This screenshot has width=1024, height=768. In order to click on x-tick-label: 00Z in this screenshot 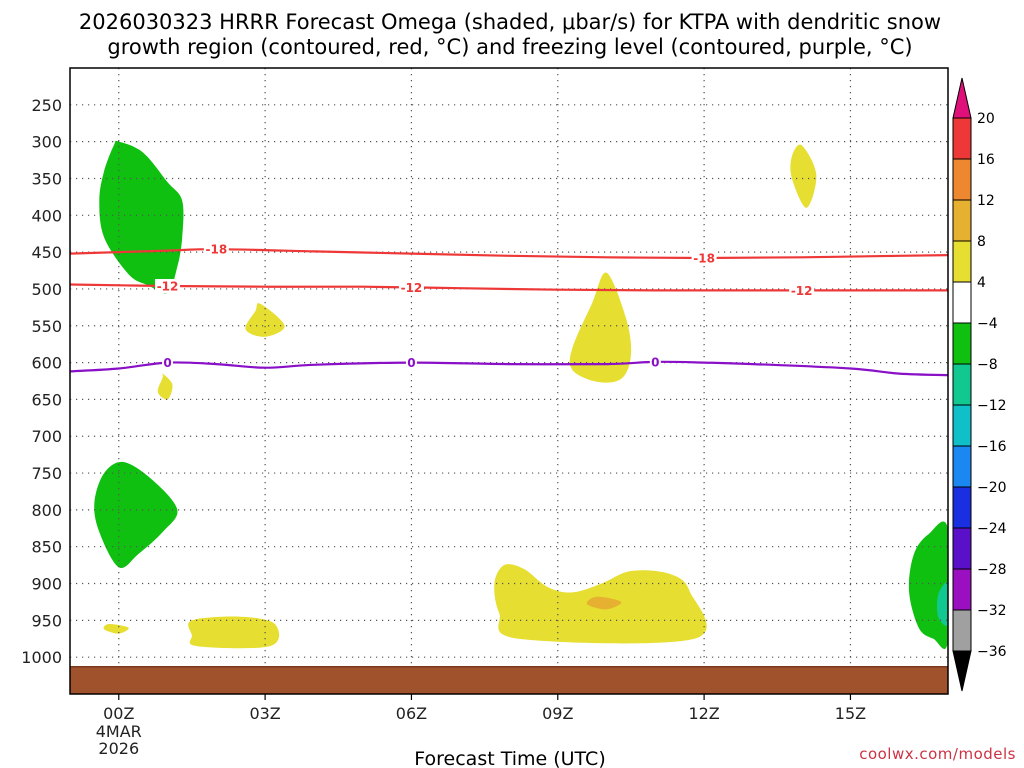, I will do `click(118, 713)`.